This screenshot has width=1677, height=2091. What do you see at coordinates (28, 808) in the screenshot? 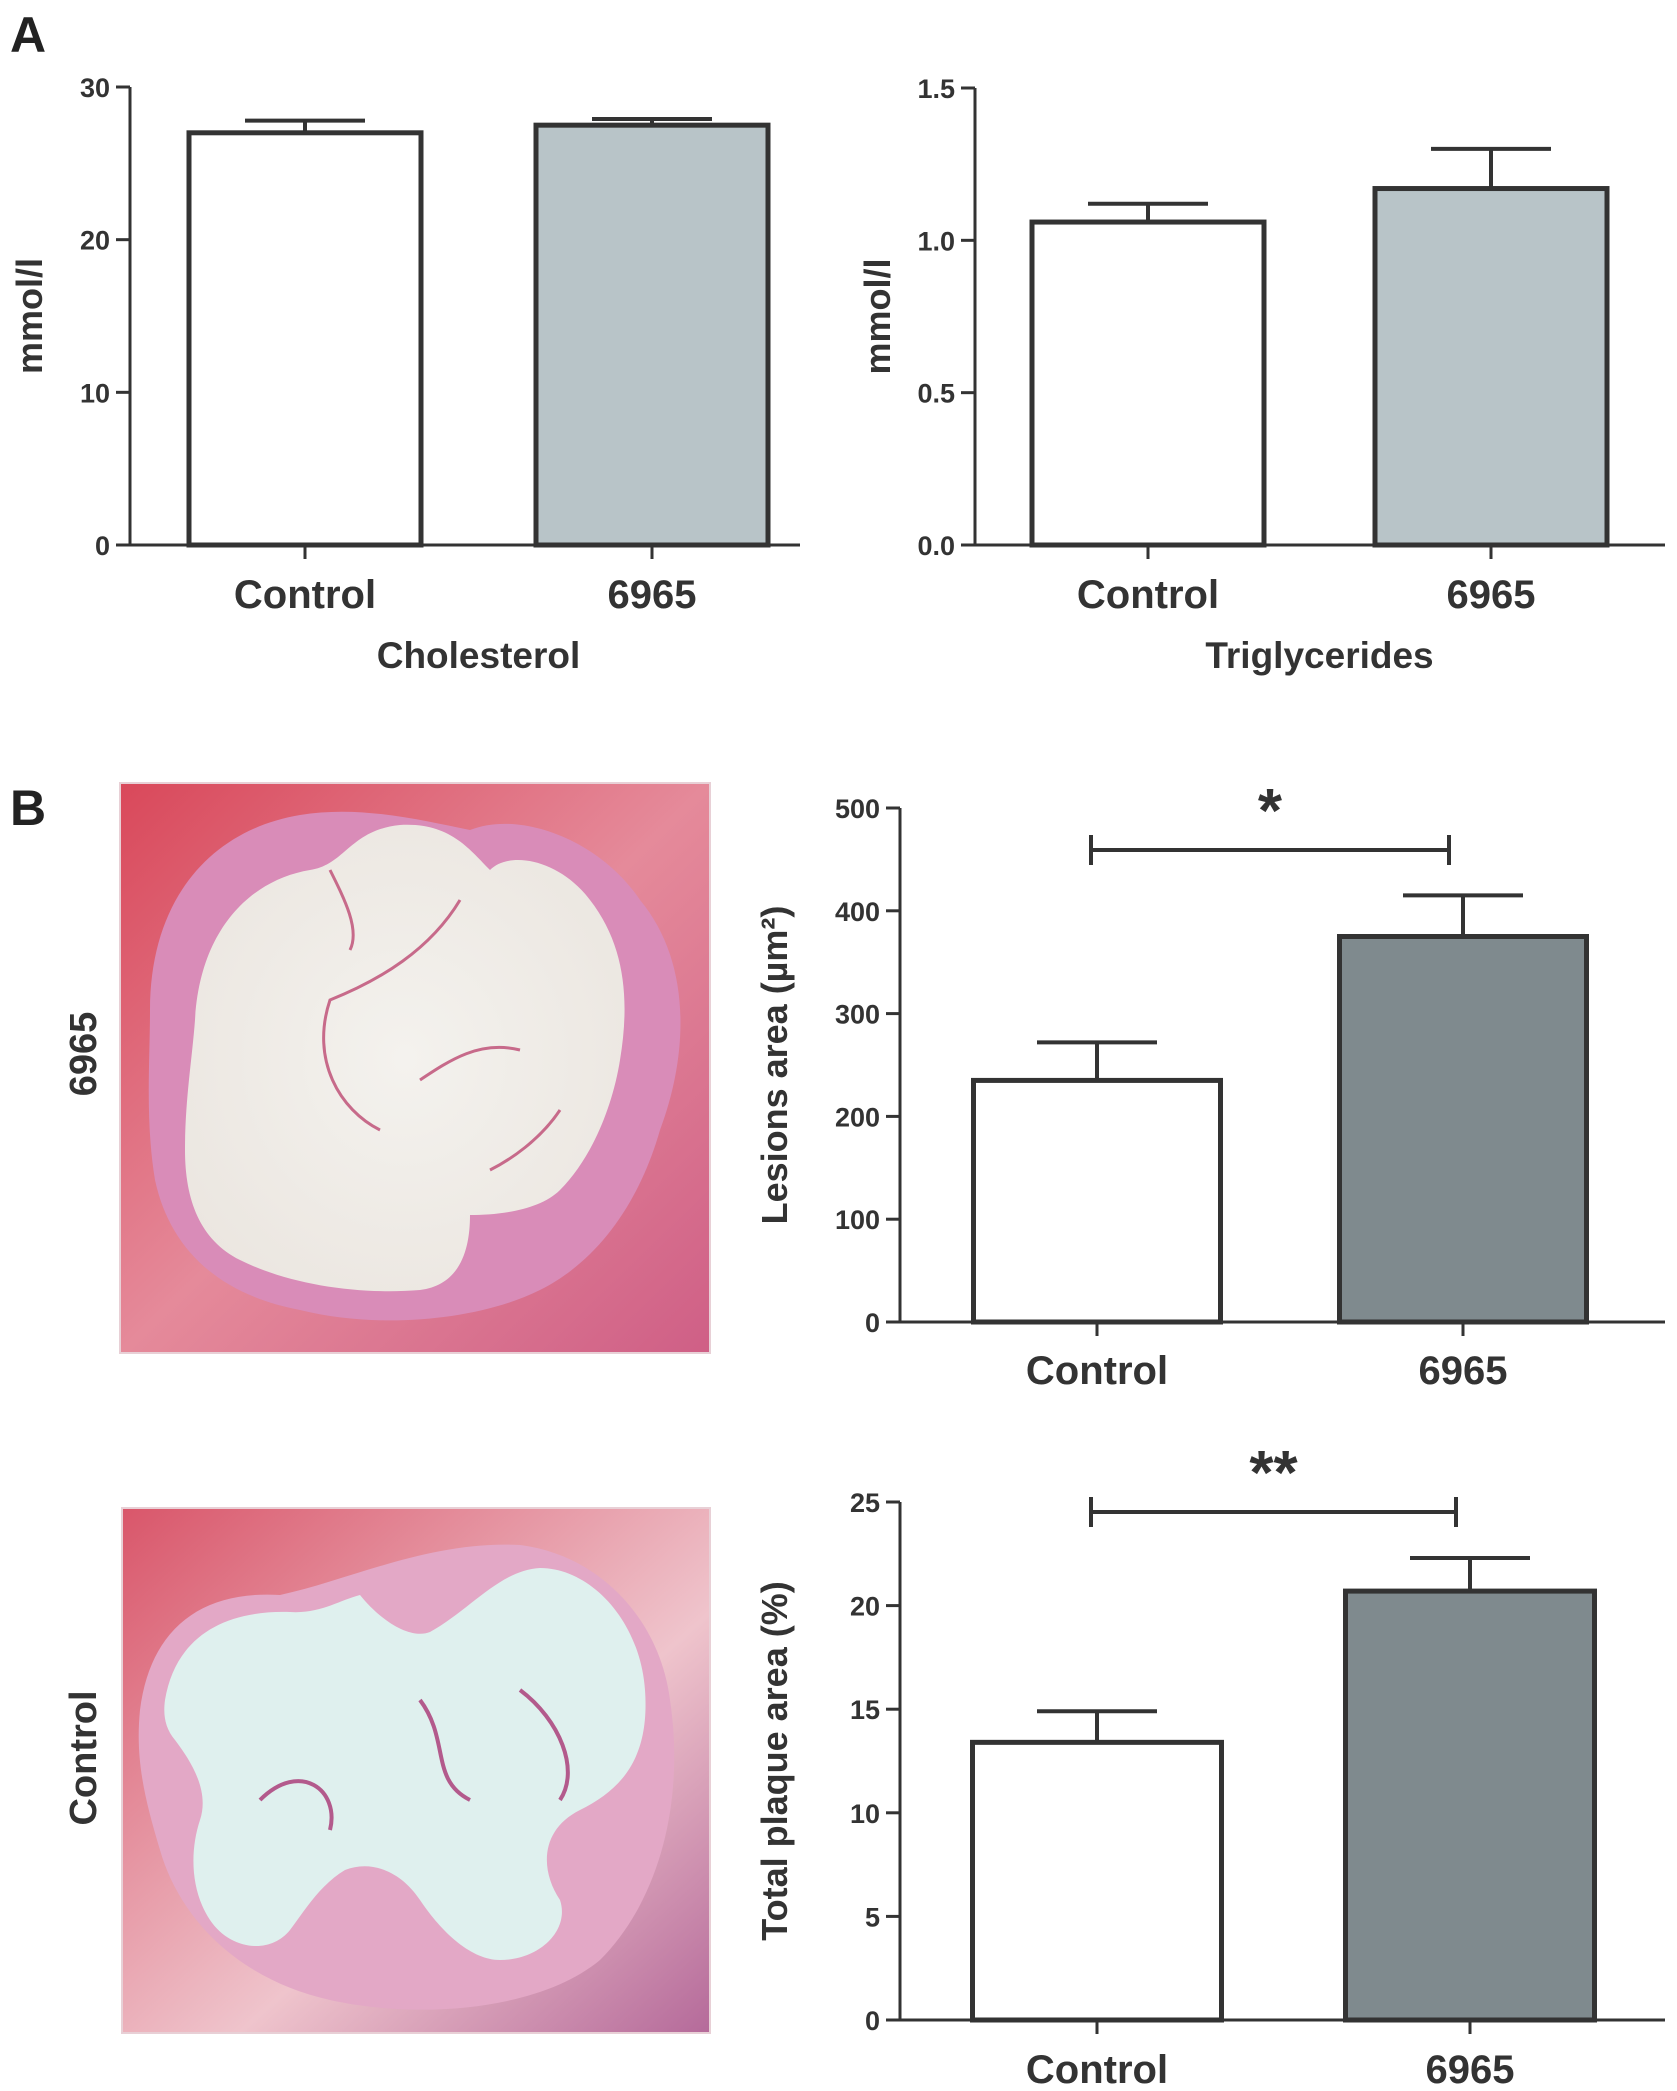
I see `panel-label-b: B` at bounding box center [28, 808].